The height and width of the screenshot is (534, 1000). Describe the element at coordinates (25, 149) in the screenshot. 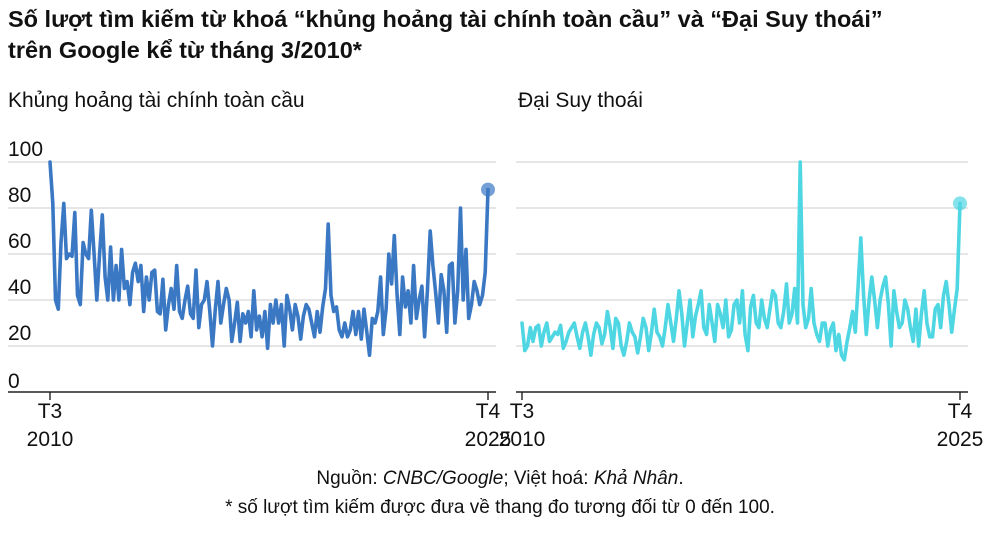

I see `y-tick-label: 100` at that location.